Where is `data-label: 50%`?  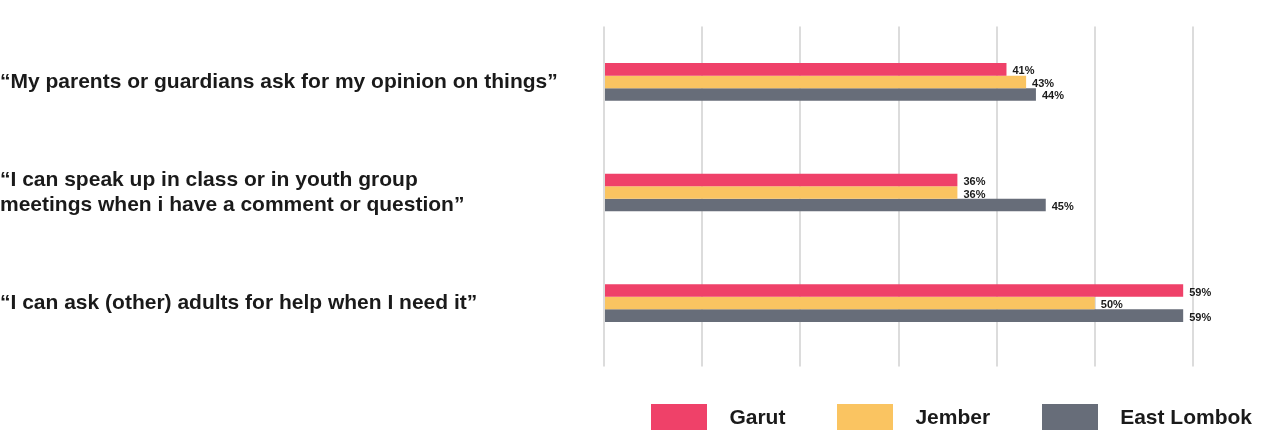 data-label: 50% is located at coordinates (1112, 304).